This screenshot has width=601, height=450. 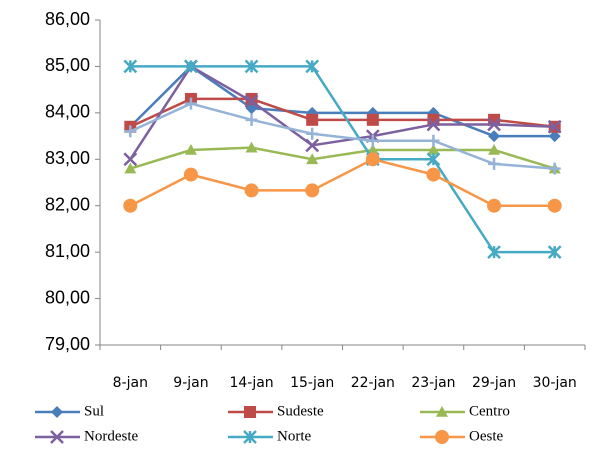 I want to click on x-tick-label: 23-jan, so click(x=433, y=383).